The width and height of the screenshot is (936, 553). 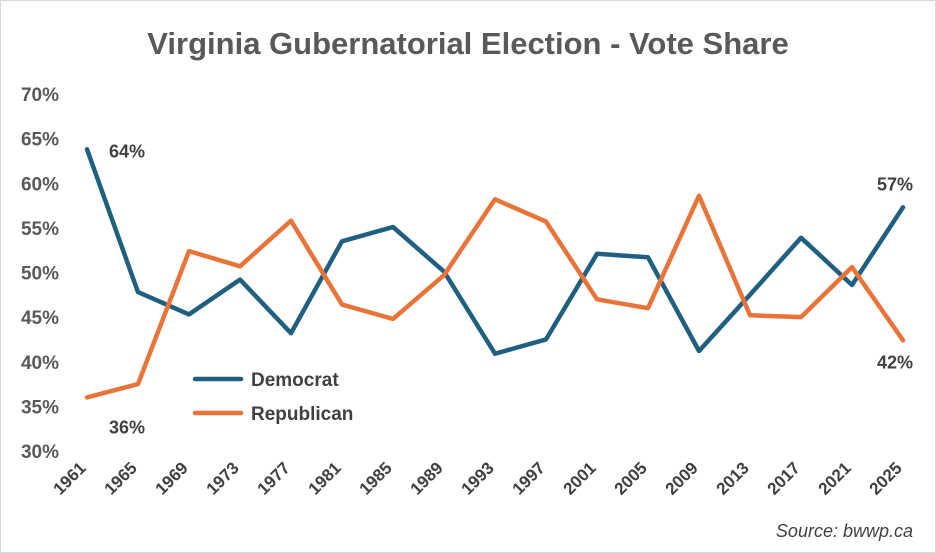 What do you see at coordinates (40, 95) in the screenshot?
I see `y-tick-label: 70%` at bounding box center [40, 95].